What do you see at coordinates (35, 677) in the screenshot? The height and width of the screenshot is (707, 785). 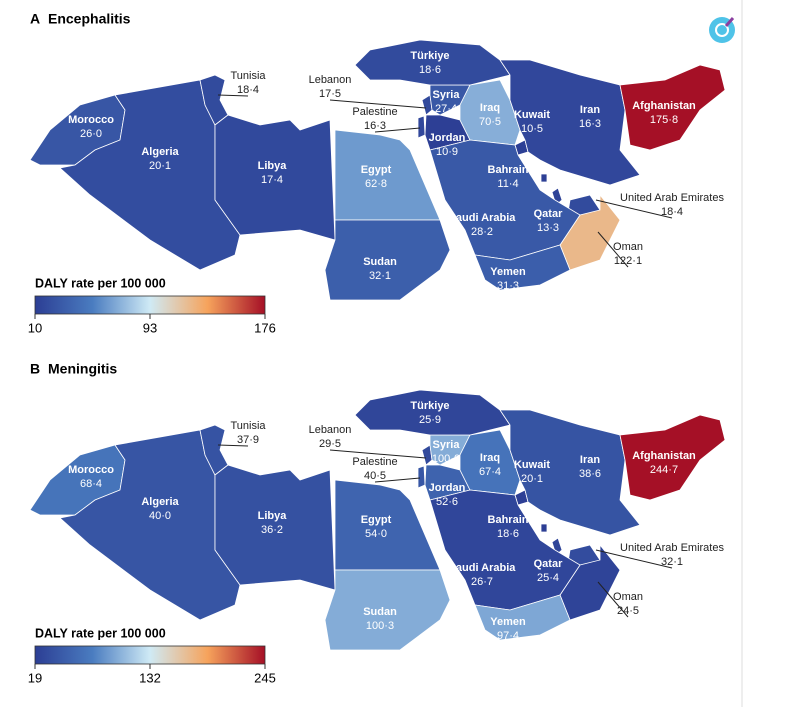 I see `legend-tick-label: 19` at bounding box center [35, 677].